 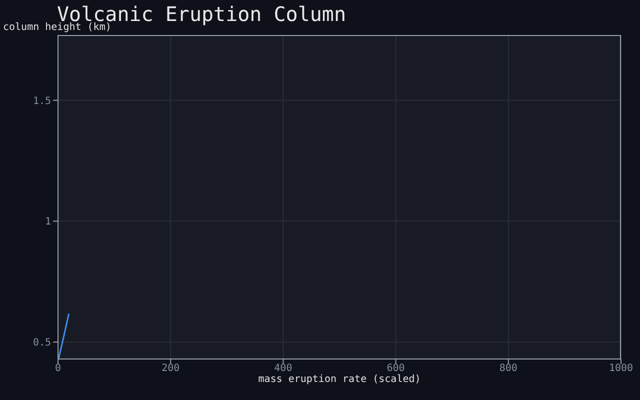 What do you see at coordinates (171, 368) in the screenshot?
I see `x-tick-label: 200` at bounding box center [171, 368].